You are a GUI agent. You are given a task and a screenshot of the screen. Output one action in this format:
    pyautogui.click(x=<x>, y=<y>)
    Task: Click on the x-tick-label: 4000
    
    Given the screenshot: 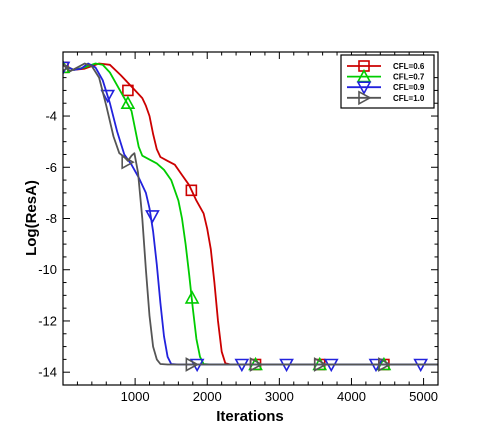 What is the action you would take?
    pyautogui.click(x=351, y=396)
    